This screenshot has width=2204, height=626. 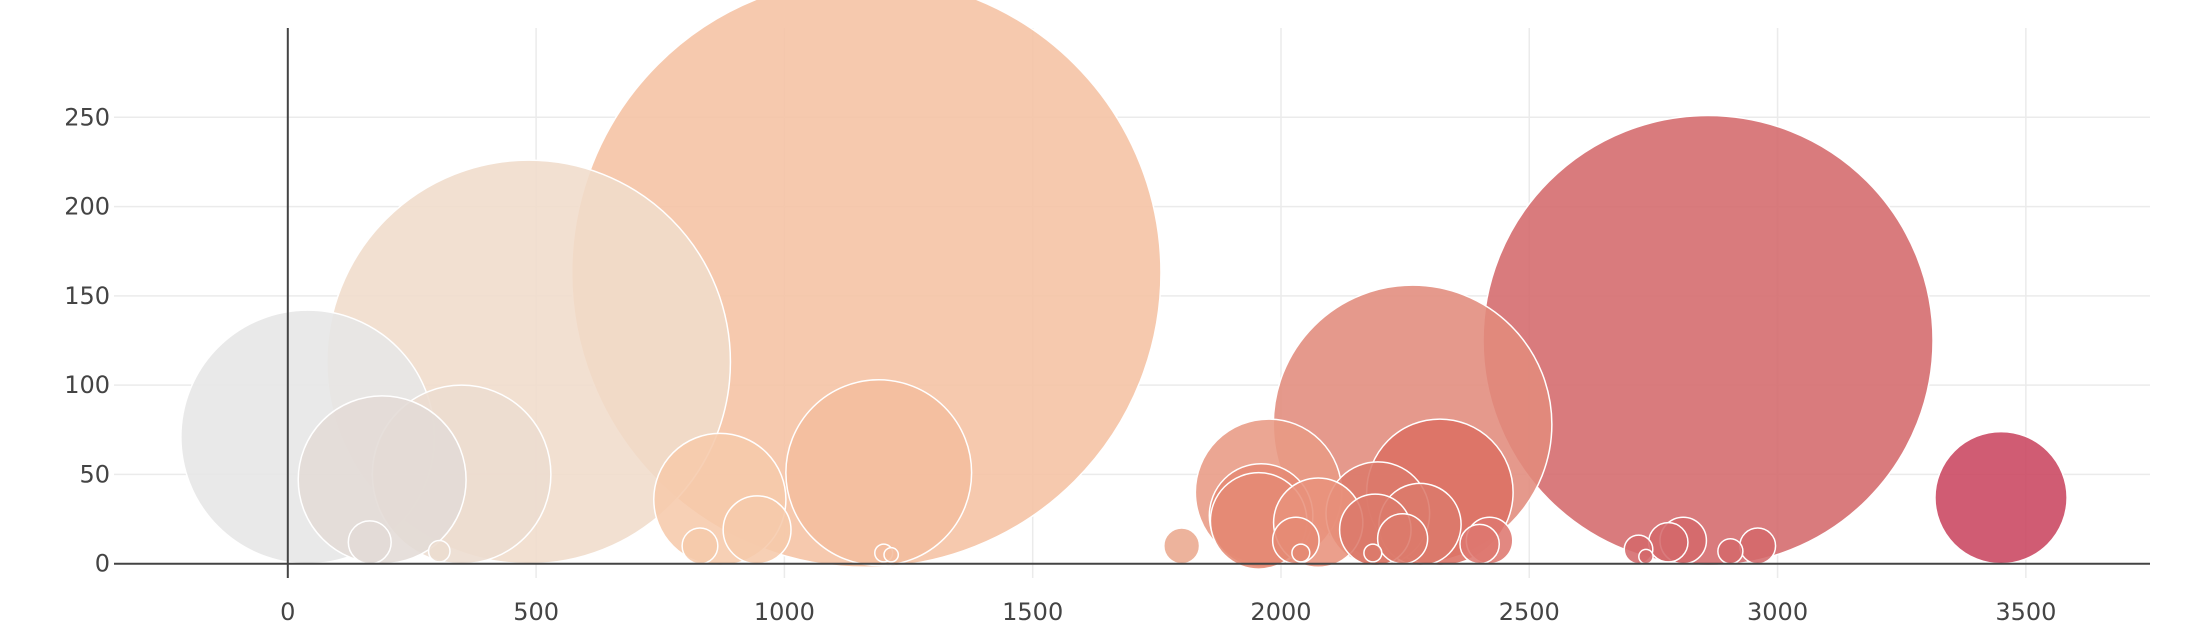 What do you see at coordinates (784, 612) in the screenshot?
I see `x-tick-label: 1000` at bounding box center [784, 612].